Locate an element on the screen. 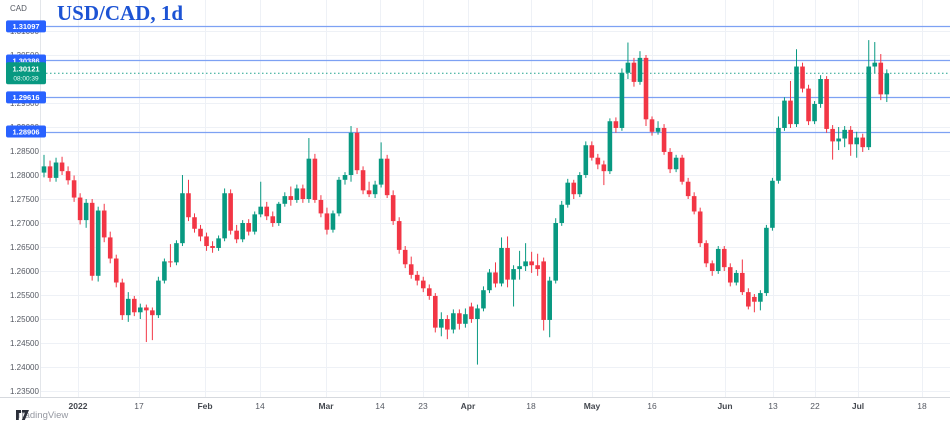 This screenshot has height=432, width=950. x-axis: 2022 17 Feb 14 Mar 14 23 Apr 18 May 16 Jun 13 22 Jul 18 is located at coordinates (498, 406).